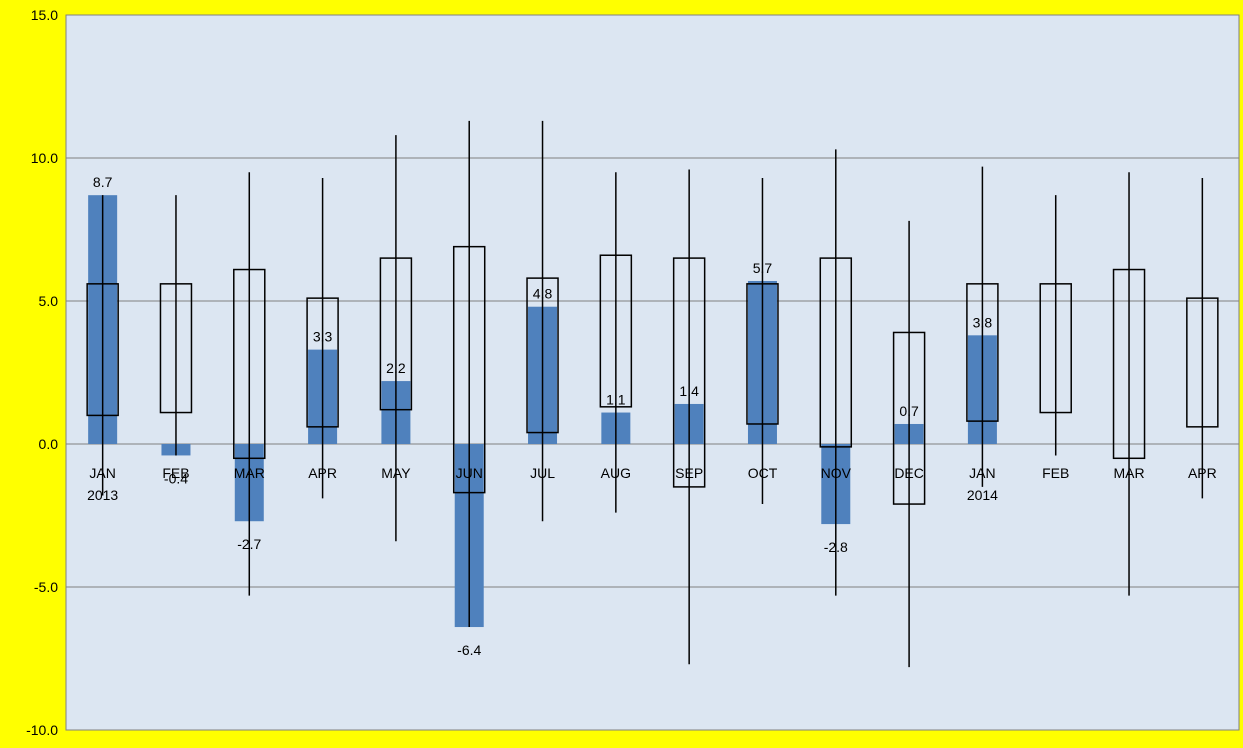 The width and height of the screenshot is (1243, 748). I want to click on data-label: -2.8, so click(836, 547).